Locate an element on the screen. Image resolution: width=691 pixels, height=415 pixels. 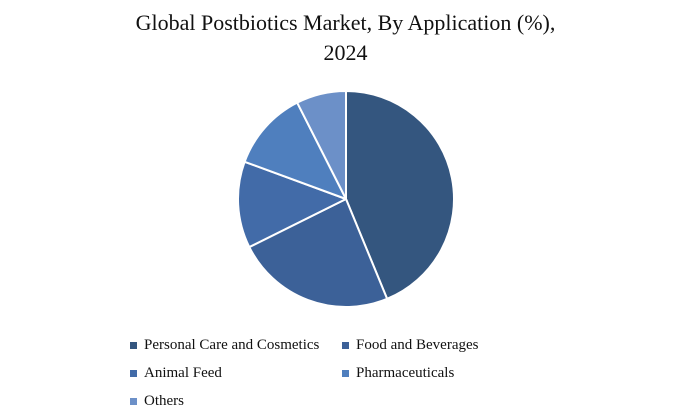
legend-item-personal-care: Personal Care and Cosmetics is located at coordinates (236, 345).